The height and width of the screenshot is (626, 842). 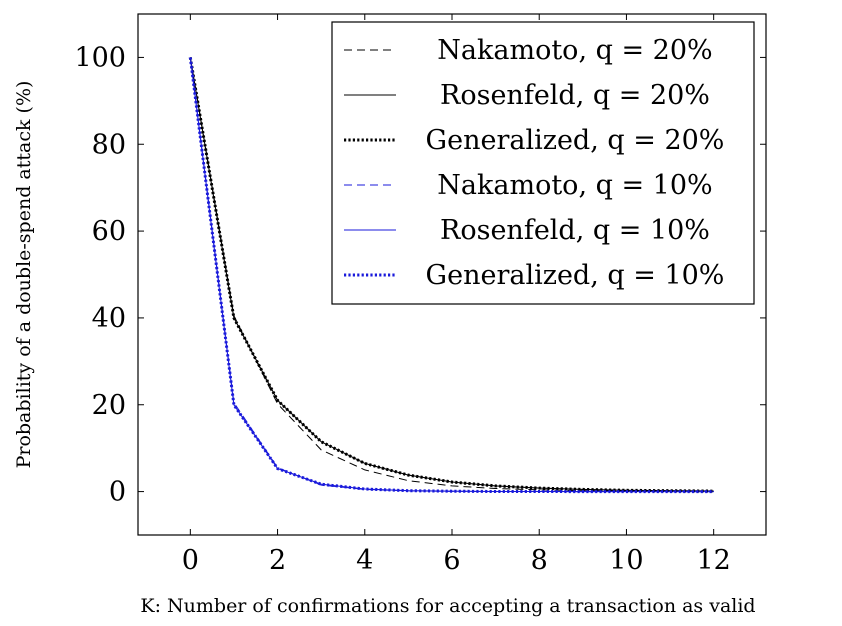 What do you see at coordinates (575, 140) in the screenshot?
I see `legend-entry: Generalized, q = 20%` at bounding box center [575, 140].